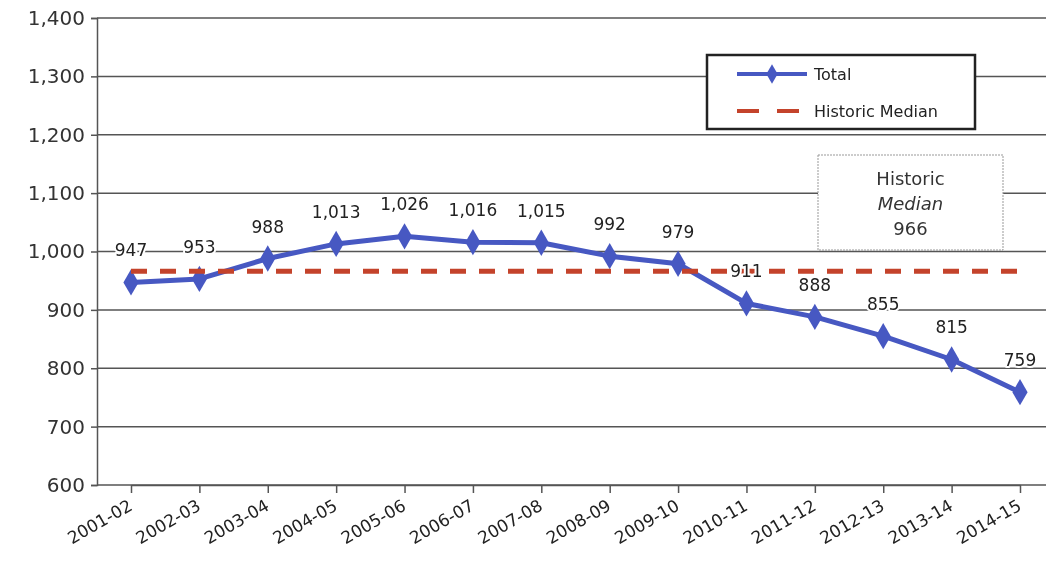 The height and width of the screenshot is (568, 1046). What do you see at coordinates (65, 484) in the screenshot?
I see `y-tick-label: 600` at bounding box center [65, 484].